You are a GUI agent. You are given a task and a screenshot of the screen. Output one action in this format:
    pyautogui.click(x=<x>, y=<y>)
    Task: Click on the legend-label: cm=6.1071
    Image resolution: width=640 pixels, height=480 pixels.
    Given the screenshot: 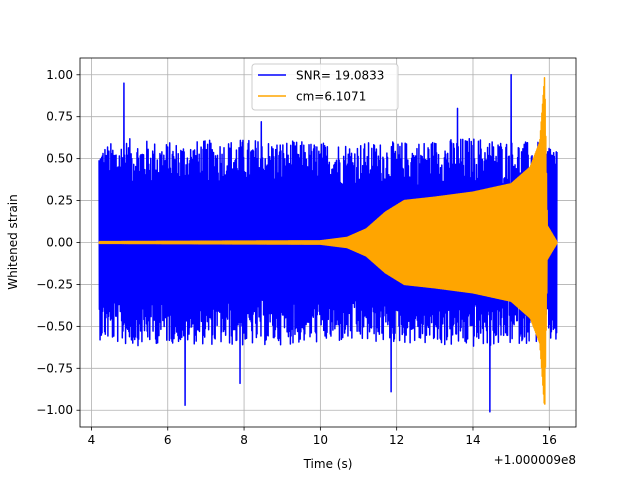 What is the action you would take?
    pyautogui.click(x=331, y=97)
    